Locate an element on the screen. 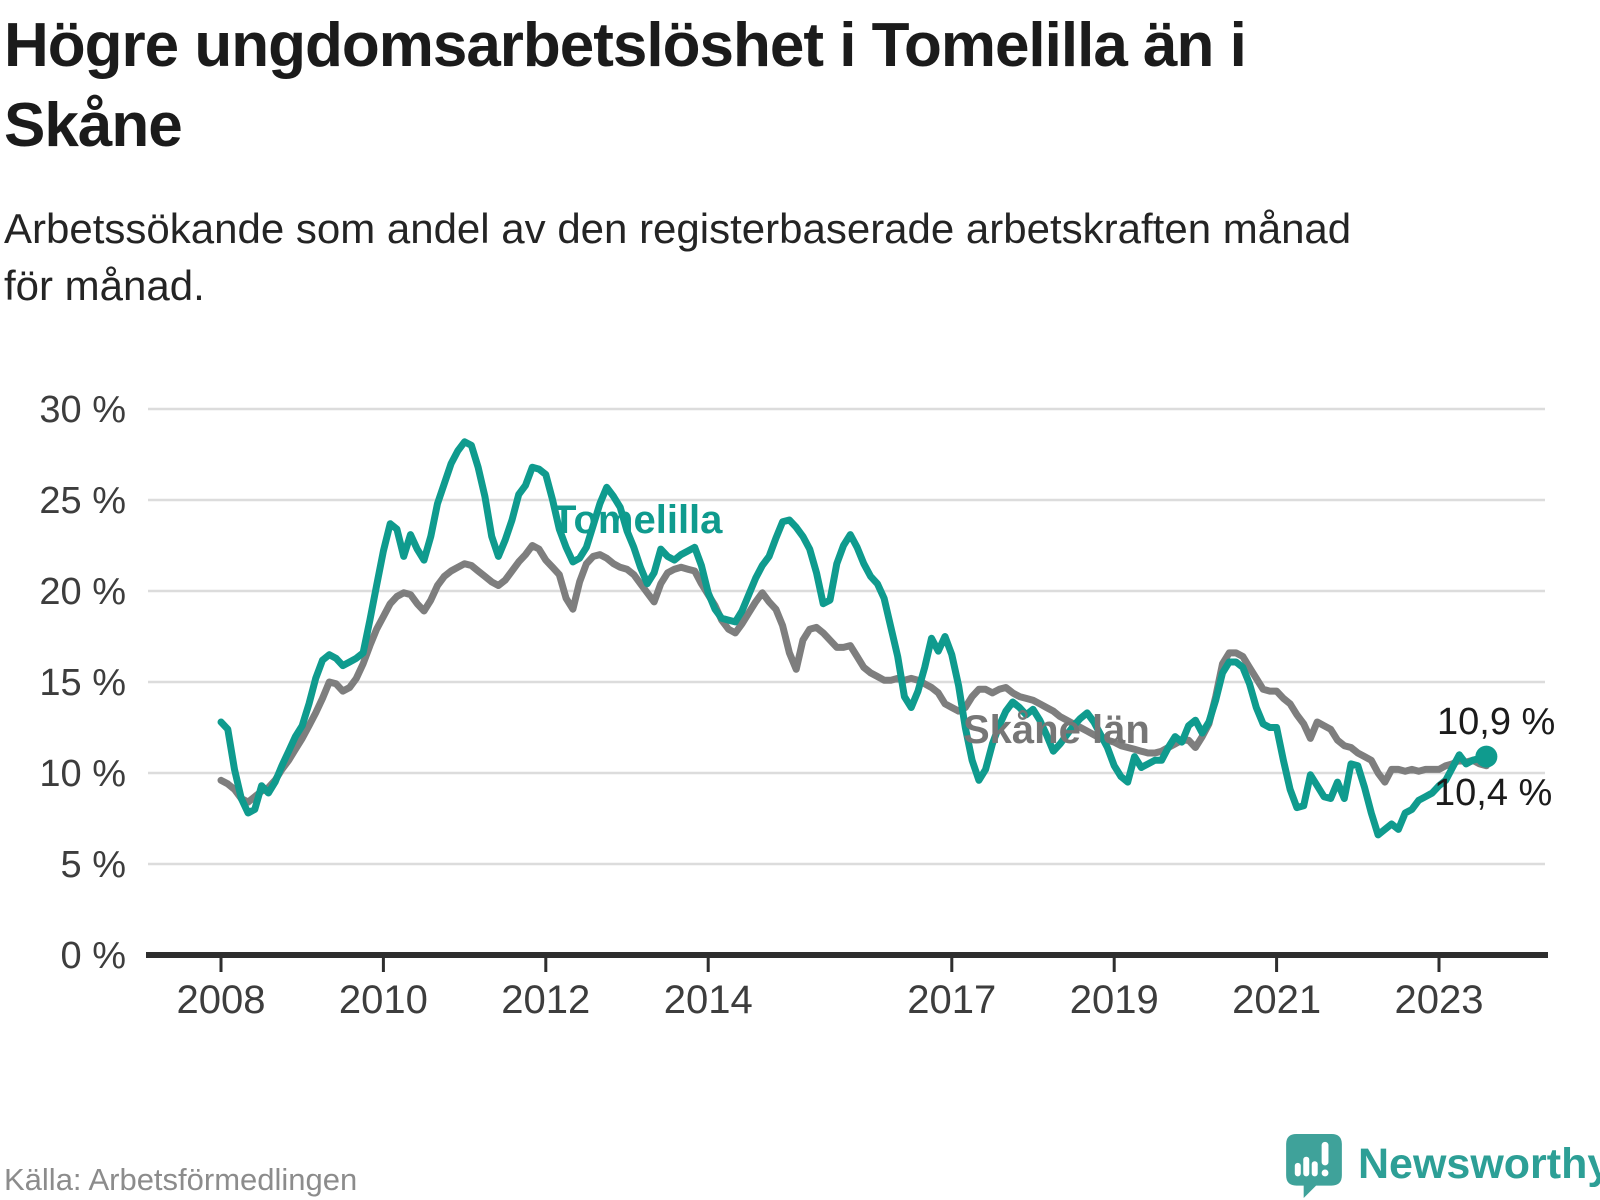  x-axis-label-2021: 2021 is located at coordinates (1276, 1000).